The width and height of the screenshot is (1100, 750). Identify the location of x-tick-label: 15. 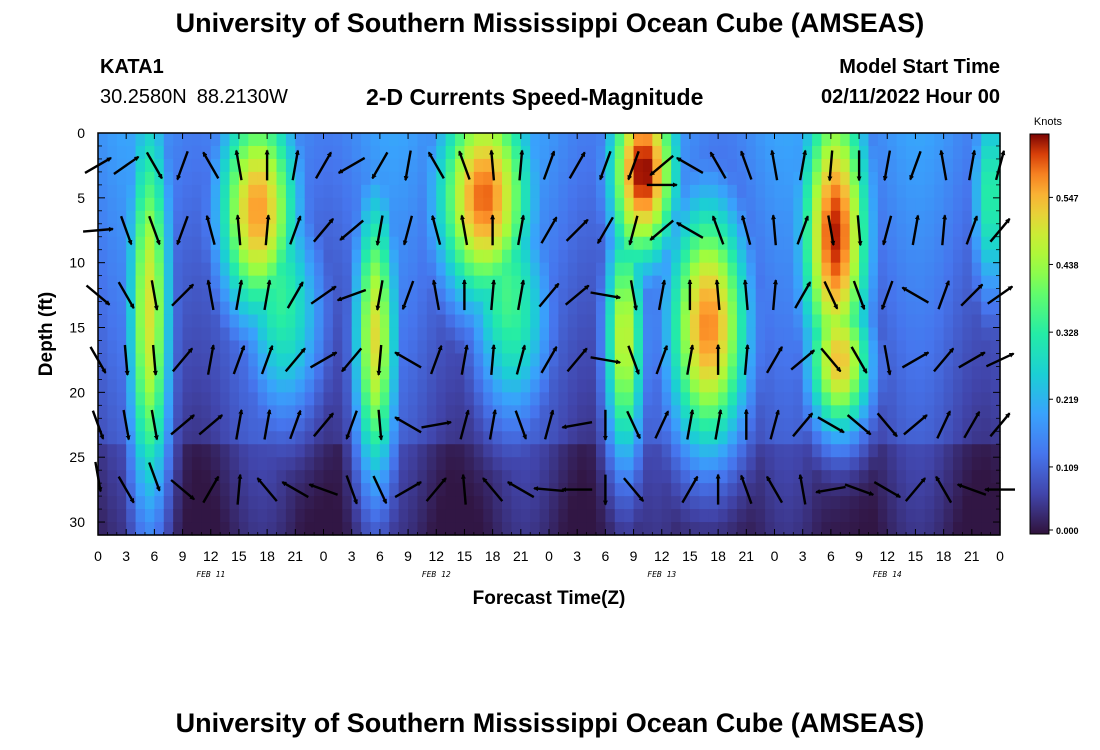
(239, 556).